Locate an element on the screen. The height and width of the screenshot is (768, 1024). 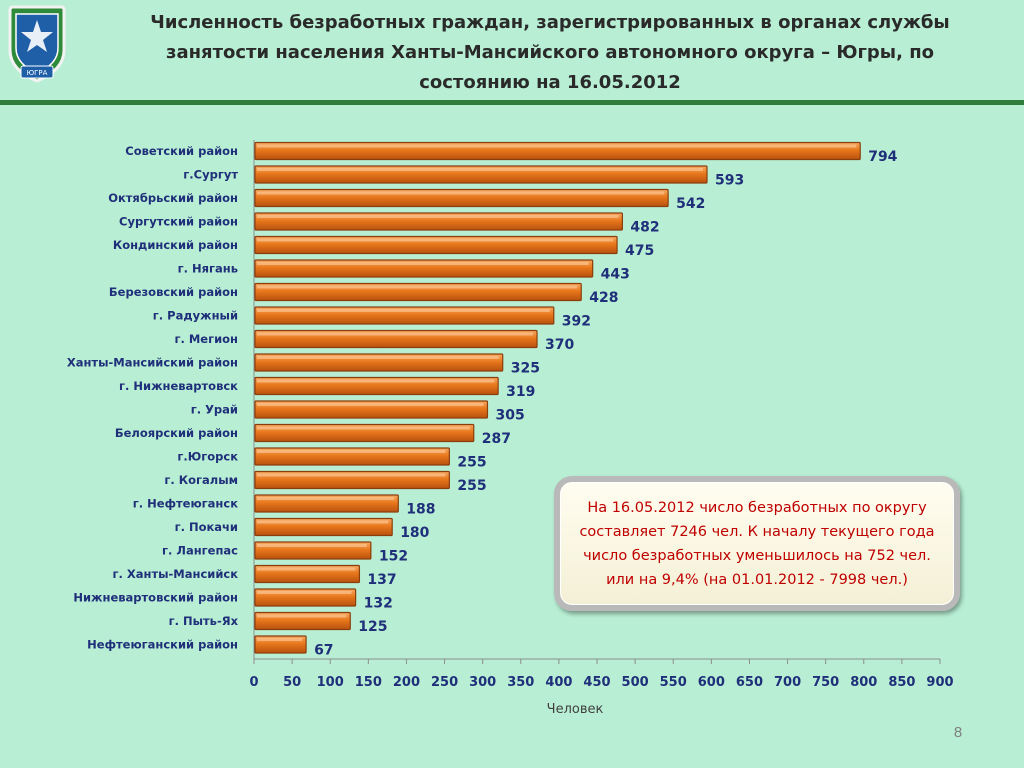
bar-value-label: 325 is located at coordinates (525, 369).